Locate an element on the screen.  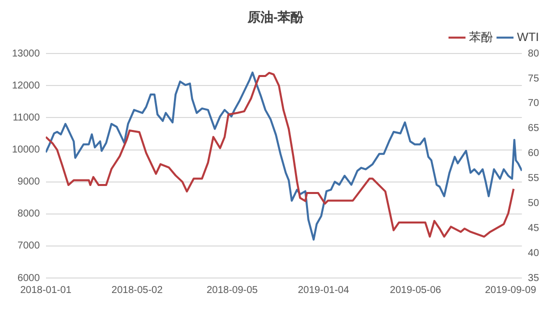
legend-label: WTI is located at coordinates (528, 37).